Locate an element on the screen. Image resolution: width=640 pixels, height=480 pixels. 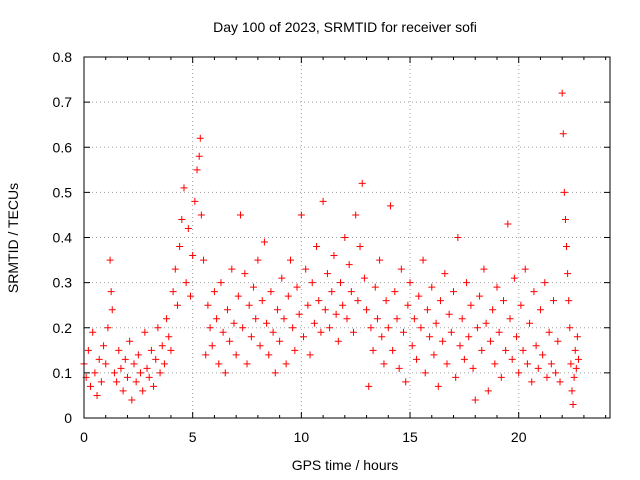
x-tick-label: 20 is located at coordinates (519, 437).